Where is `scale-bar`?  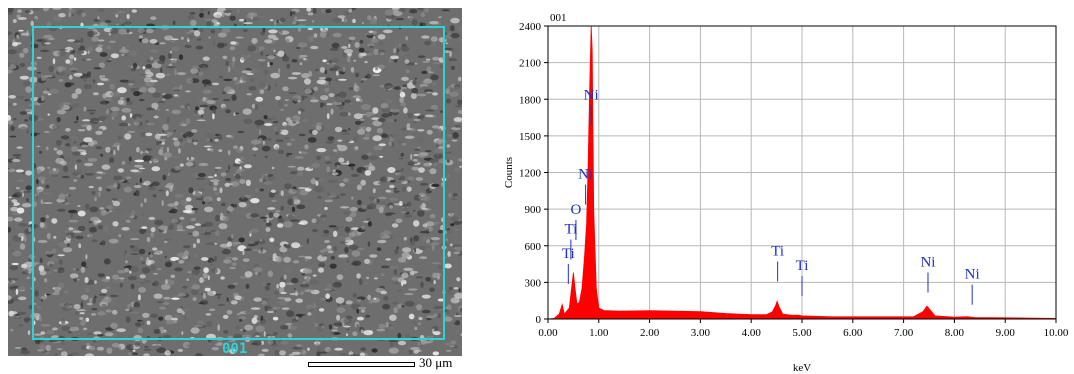 scale-bar is located at coordinates (361, 364).